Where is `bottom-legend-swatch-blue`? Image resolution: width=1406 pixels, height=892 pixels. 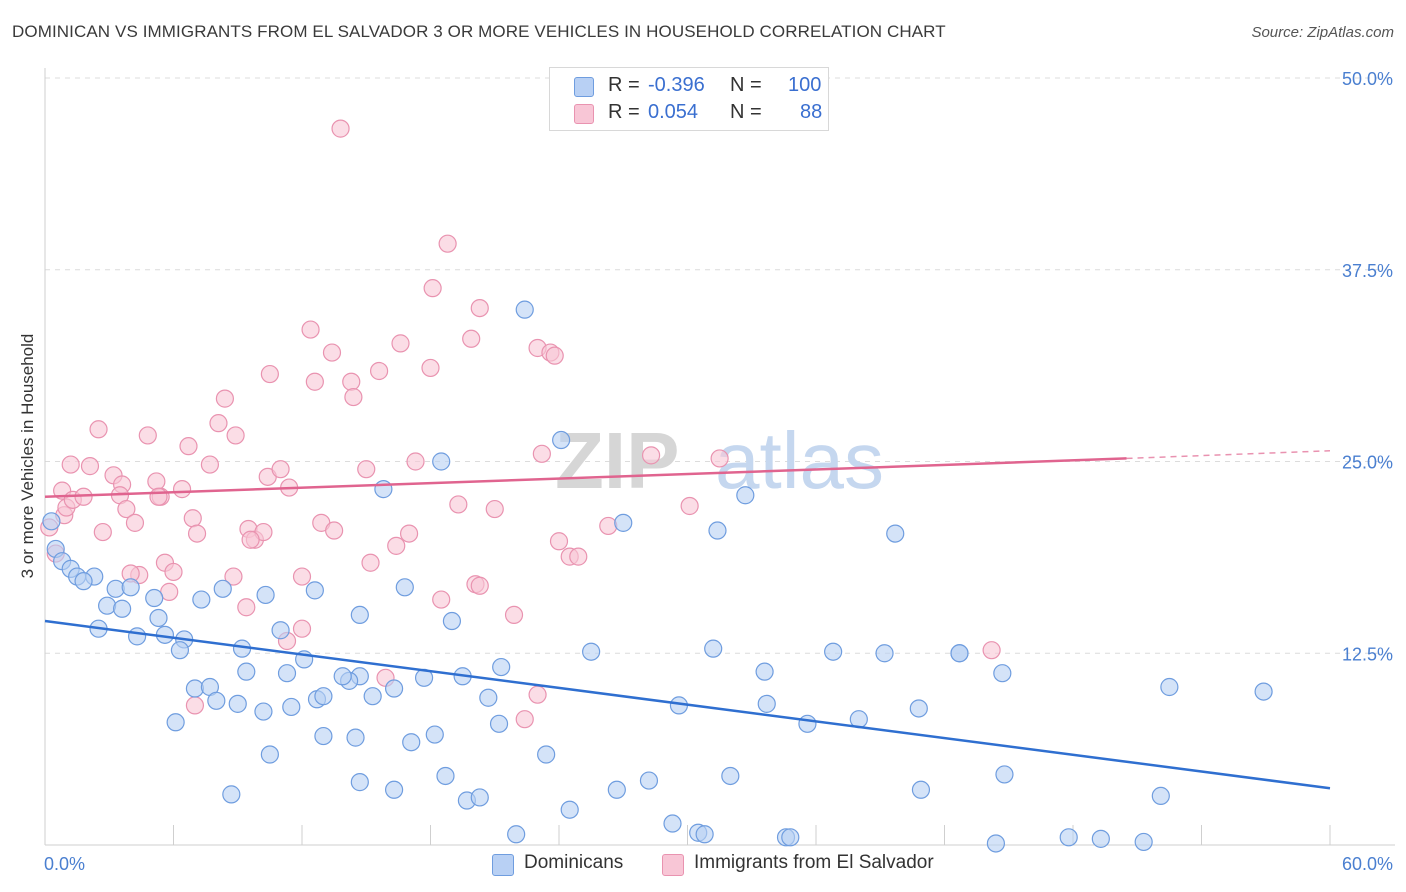
bottom-legend-swatch-blue is located at coordinates (503, 865).